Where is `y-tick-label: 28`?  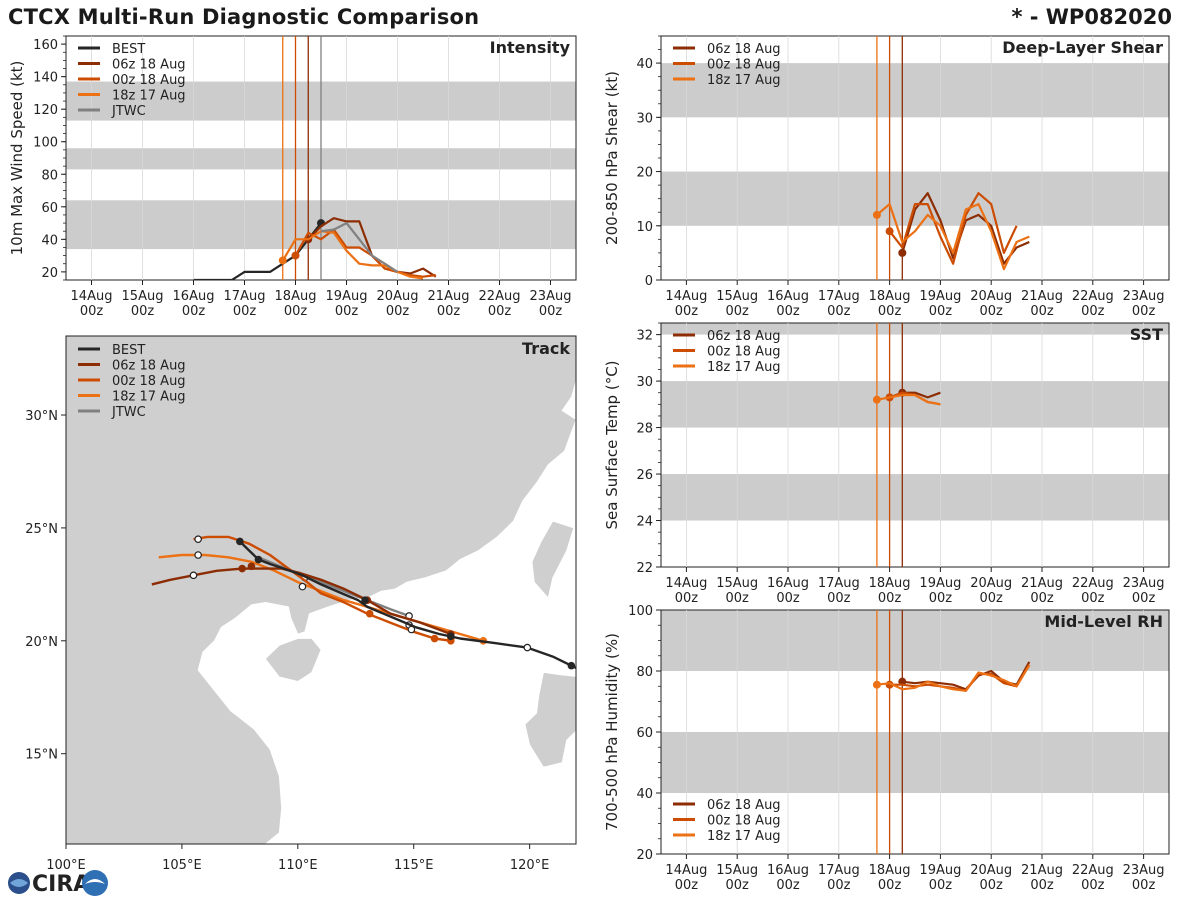 y-tick-label: 28 is located at coordinates (644, 429).